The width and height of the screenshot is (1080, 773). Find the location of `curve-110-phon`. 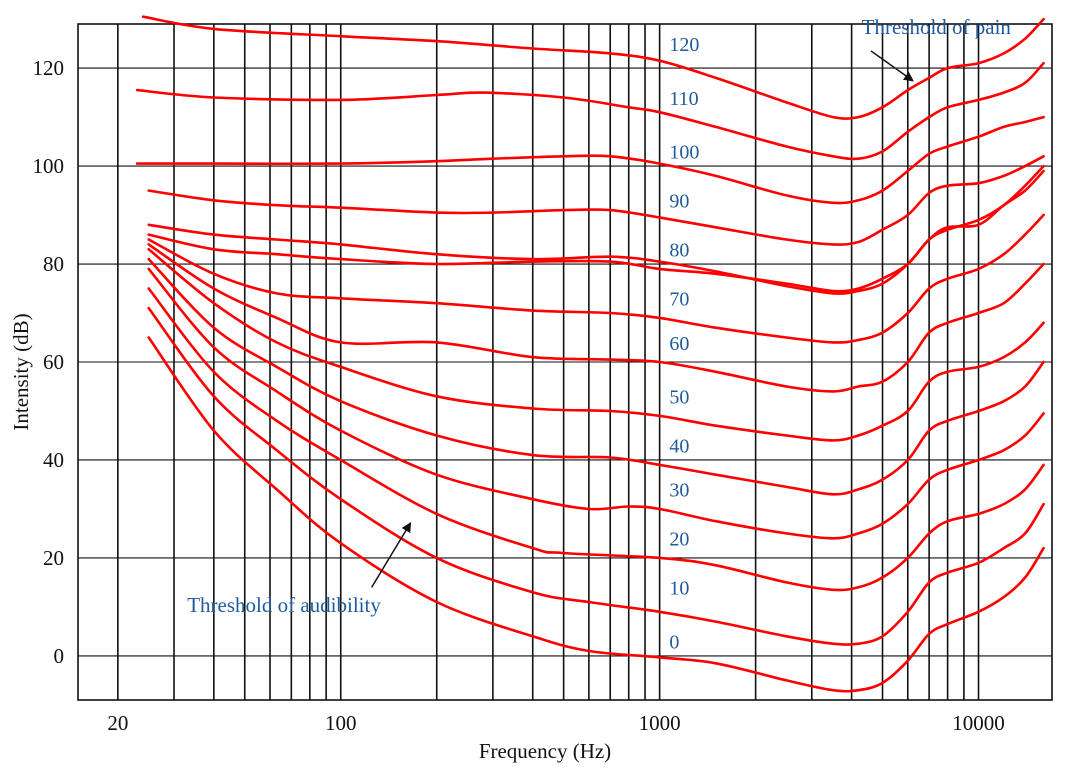

curve-110-phon is located at coordinates (590, 160).